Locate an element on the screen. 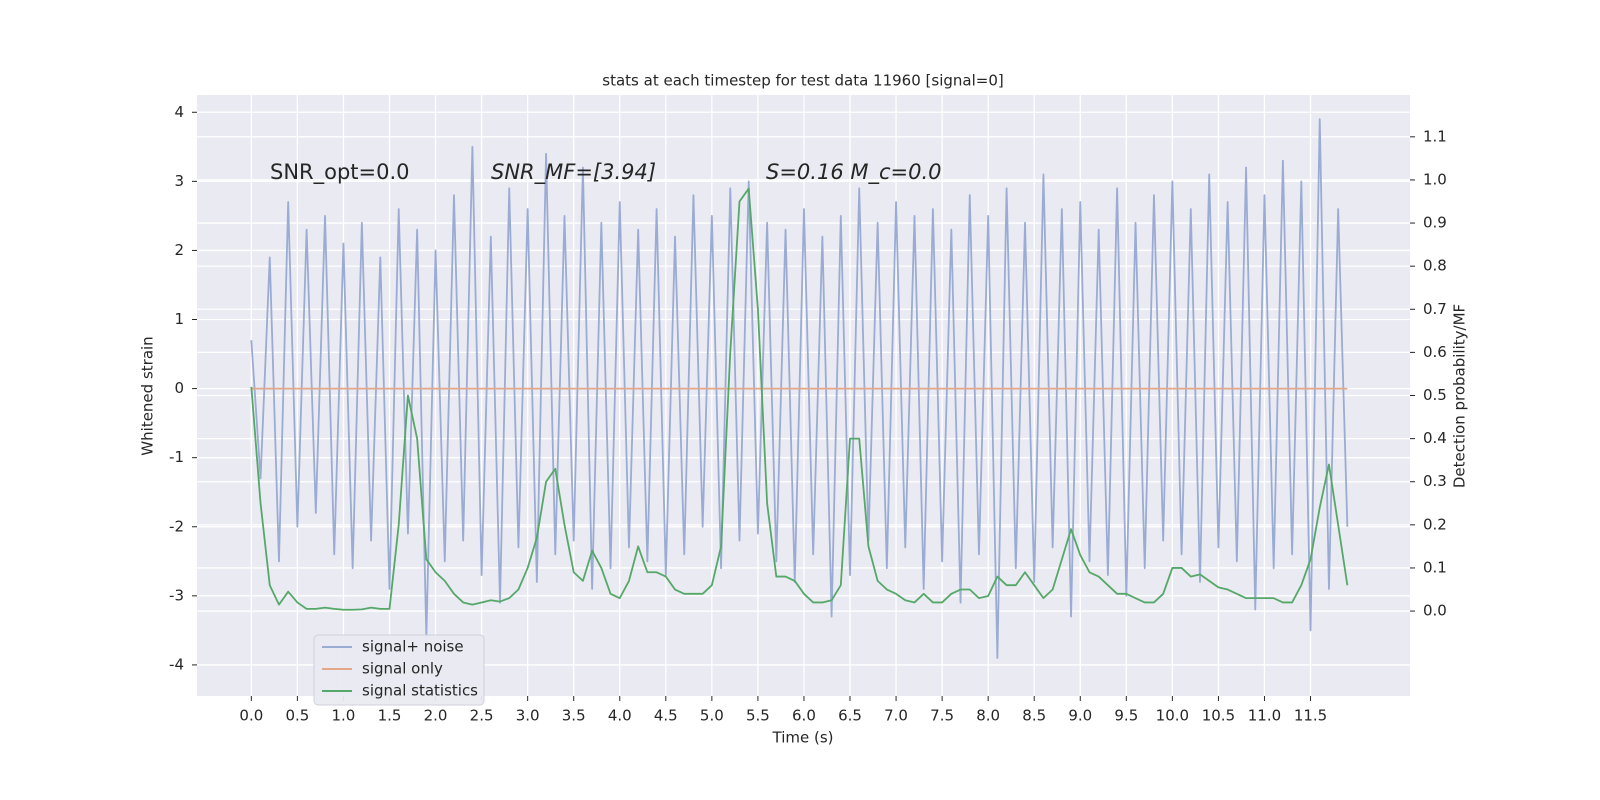 The image size is (1600, 800). x-tick-label: 5.5 is located at coordinates (758, 716).